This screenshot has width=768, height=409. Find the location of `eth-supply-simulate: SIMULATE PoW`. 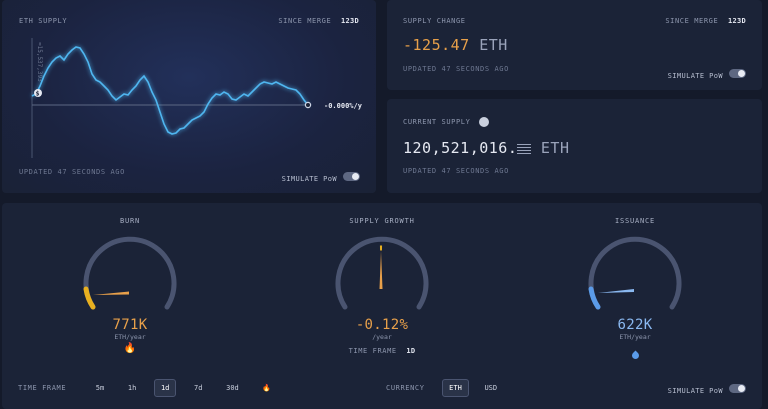

eth-supply-simulate: SIMULATE PoW is located at coordinates (321, 175).